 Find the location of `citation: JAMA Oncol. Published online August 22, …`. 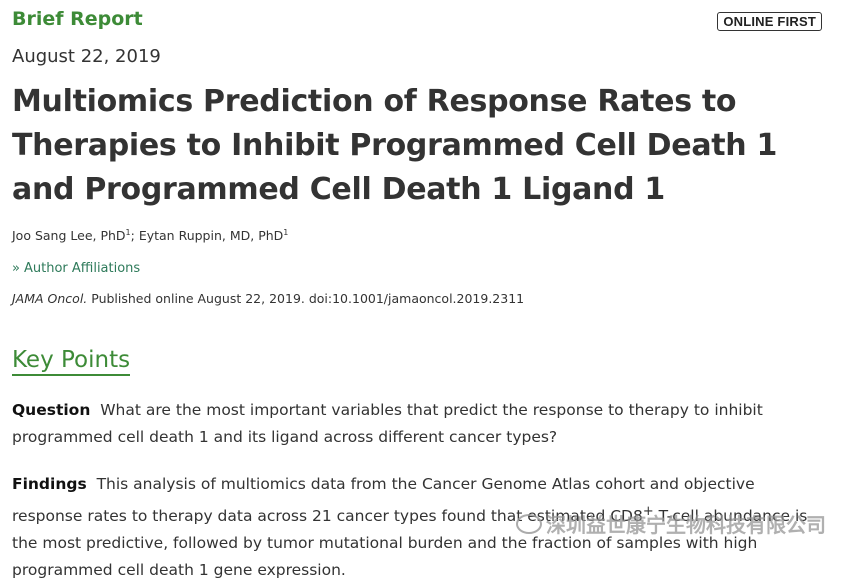

citation: JAMA Oncol. Published online August 22, … is located at coordinates (268, 298).